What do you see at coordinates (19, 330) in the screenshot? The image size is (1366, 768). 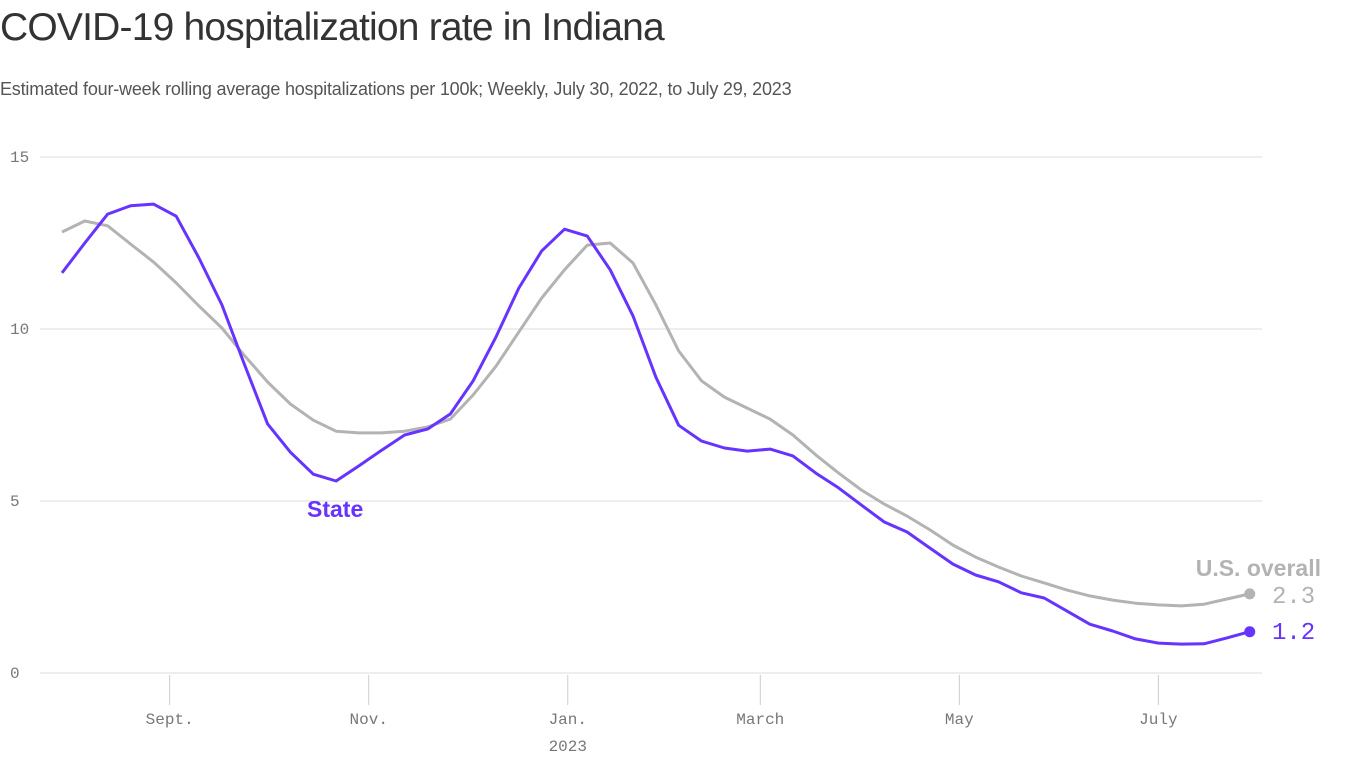 I see `y-tick-label: 10` at bounding box center [19, 330].